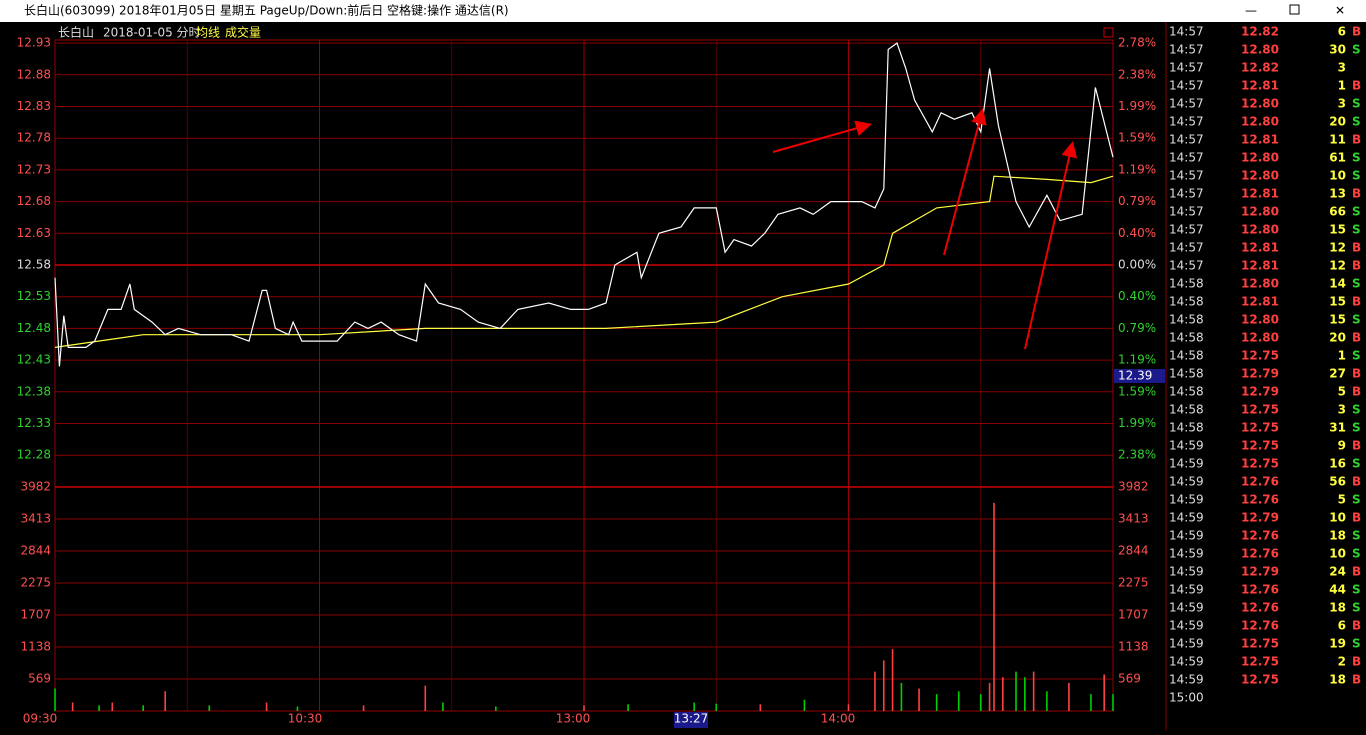 The image size is (1366, 735). What do you see at coordinates (838, 719) in the screenshot?
I see `time-label: 14:00` at bounding box center [838, 719].